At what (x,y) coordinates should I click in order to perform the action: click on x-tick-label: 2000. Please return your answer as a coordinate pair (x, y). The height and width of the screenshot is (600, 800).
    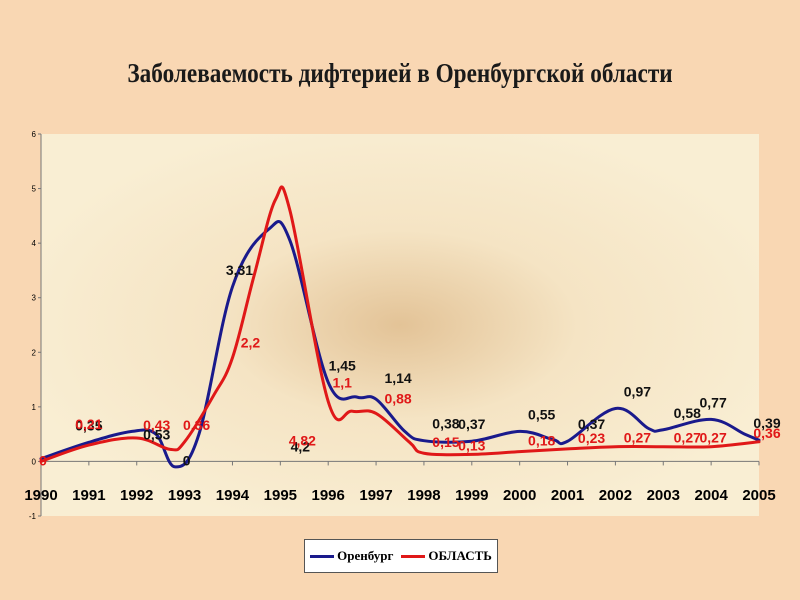
    Looking at the image, I should click on (519, 495).